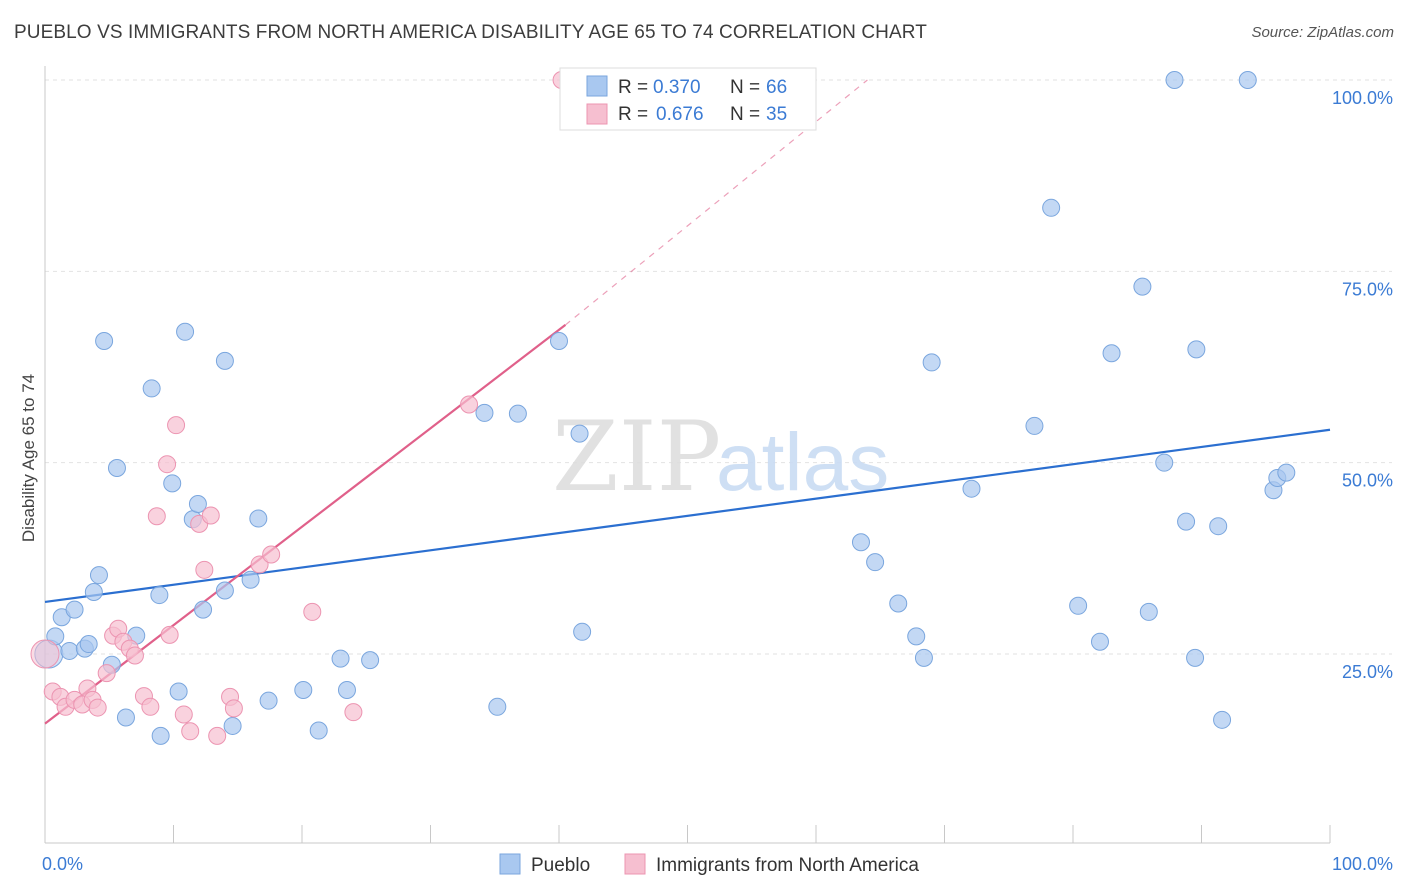 The height and width of the screenshot is (892, 1406). I want to click on bottom-legend-swatch-pueblo, so click(510, 864).